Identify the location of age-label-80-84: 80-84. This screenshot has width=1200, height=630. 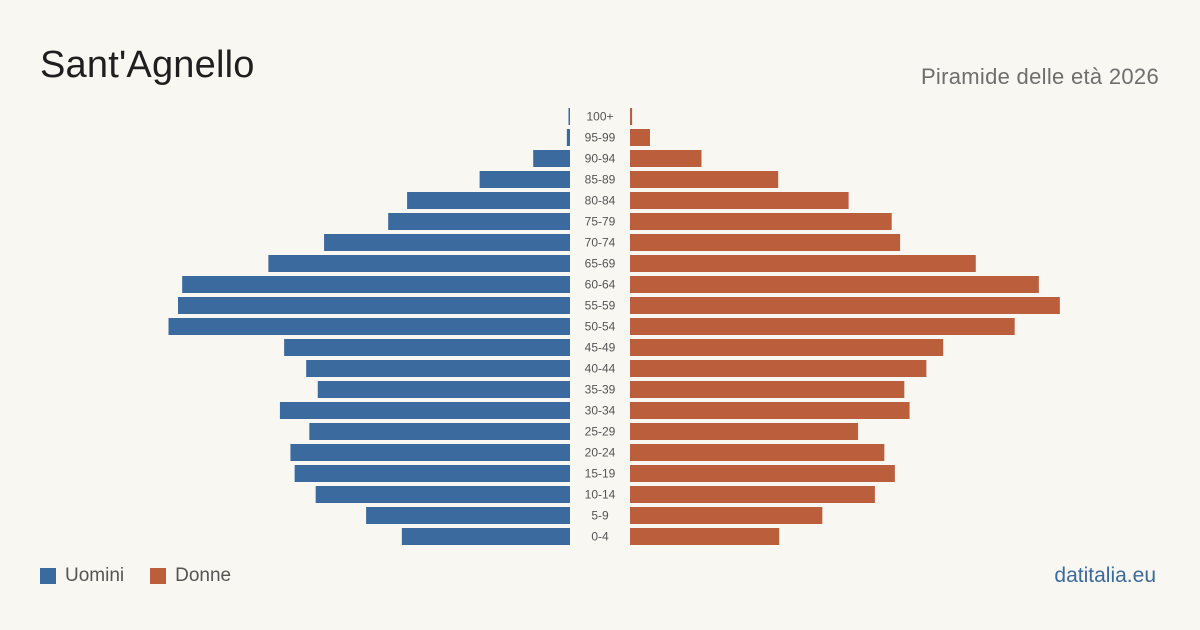
(600, 201).